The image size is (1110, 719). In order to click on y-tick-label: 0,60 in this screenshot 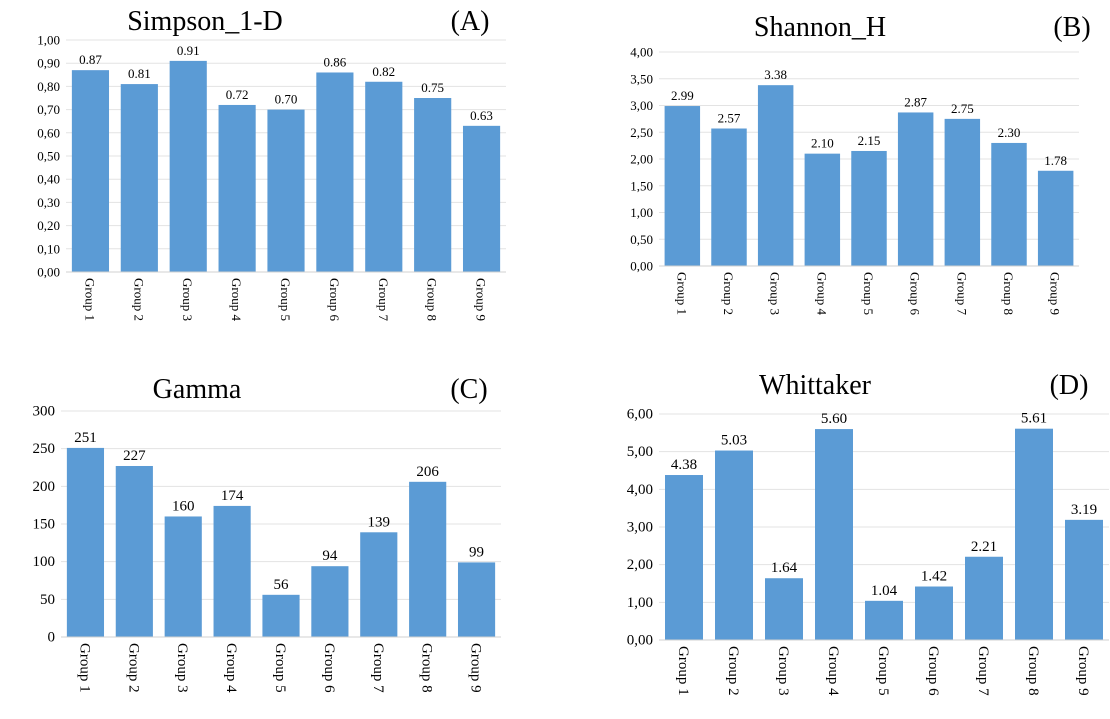, I will do `click(48, 132)`.